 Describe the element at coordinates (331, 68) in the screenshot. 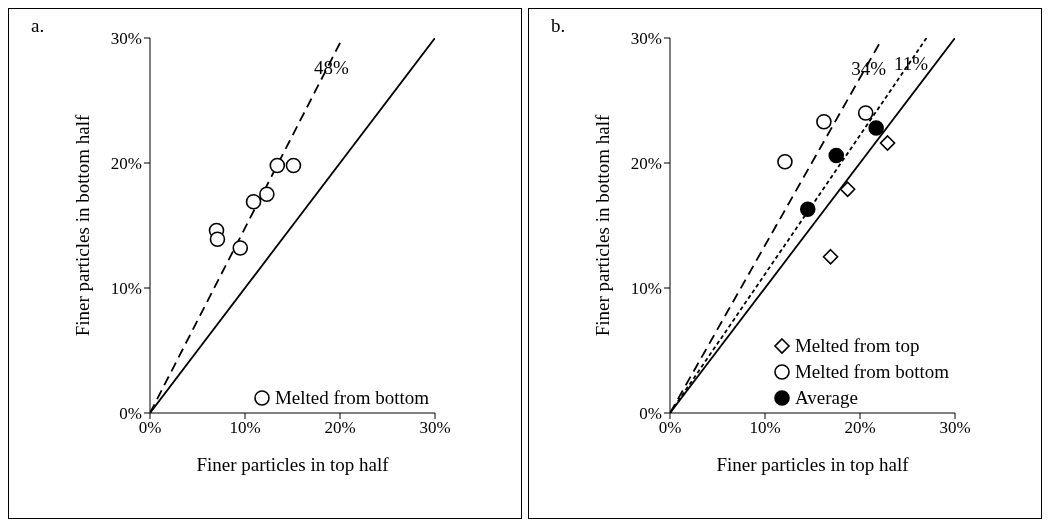

I see `series-label: 48%` at that location.